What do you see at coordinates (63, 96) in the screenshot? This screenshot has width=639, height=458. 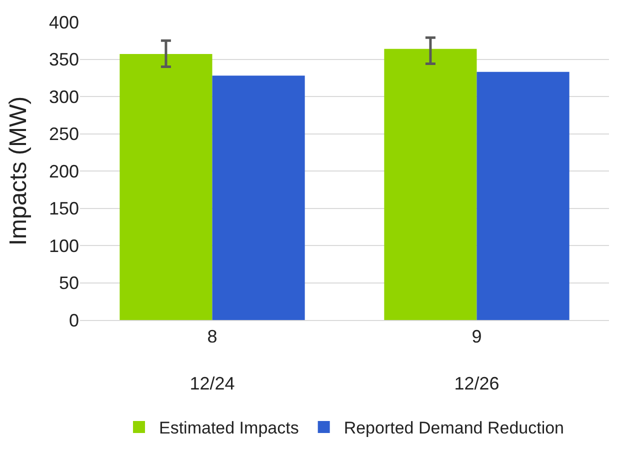 I see `y-tick-label: 300` at bounding box center [63, 96].